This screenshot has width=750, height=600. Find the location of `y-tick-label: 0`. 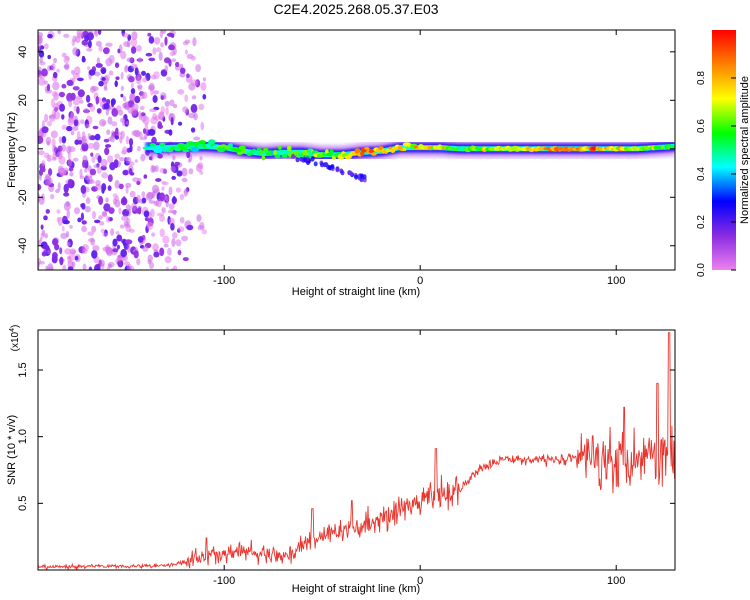

y-tick-label: 0 is located at coordinates (23, 149).